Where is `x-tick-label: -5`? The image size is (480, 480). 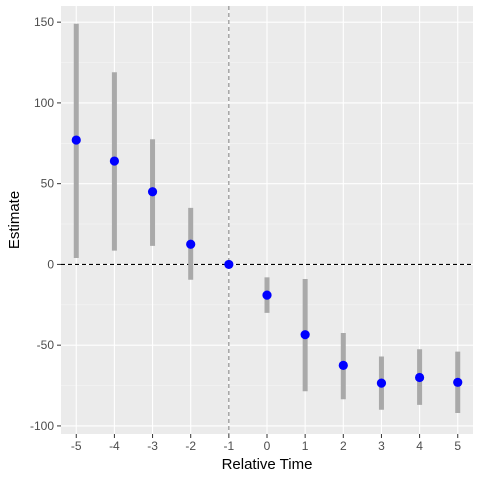 x-tick-label: -5 is located at coordinates (76, 446).